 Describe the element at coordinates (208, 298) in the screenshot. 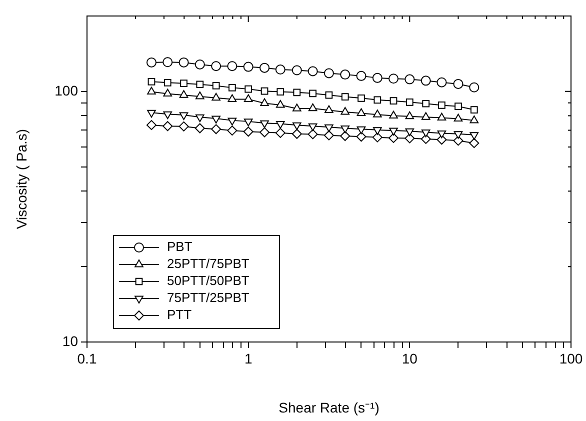

I see `legend-label: 75PTT/25PBT` at that location.